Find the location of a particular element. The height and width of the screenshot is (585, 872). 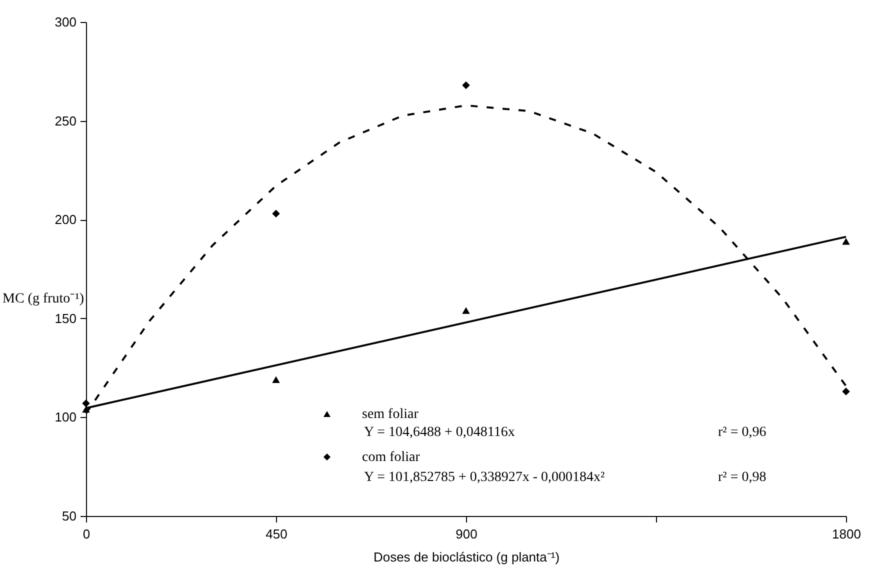

x-tick-label: 450 is located at coordinates (277, 534).